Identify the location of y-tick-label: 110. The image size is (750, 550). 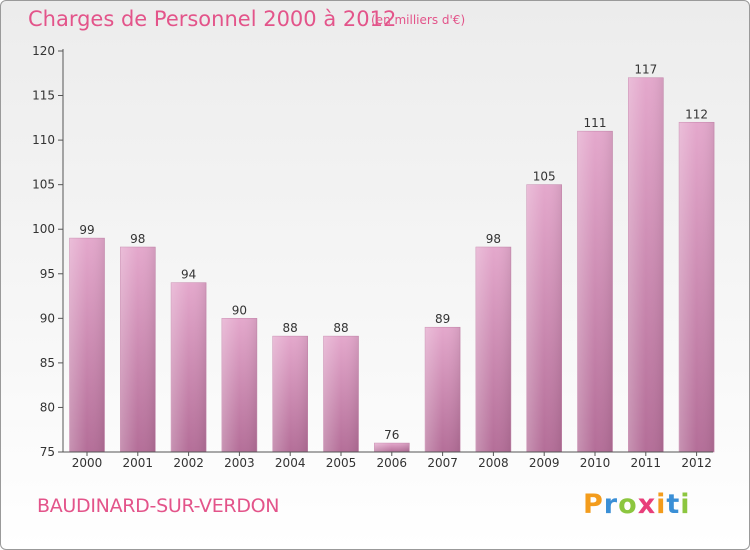
(43, 140).